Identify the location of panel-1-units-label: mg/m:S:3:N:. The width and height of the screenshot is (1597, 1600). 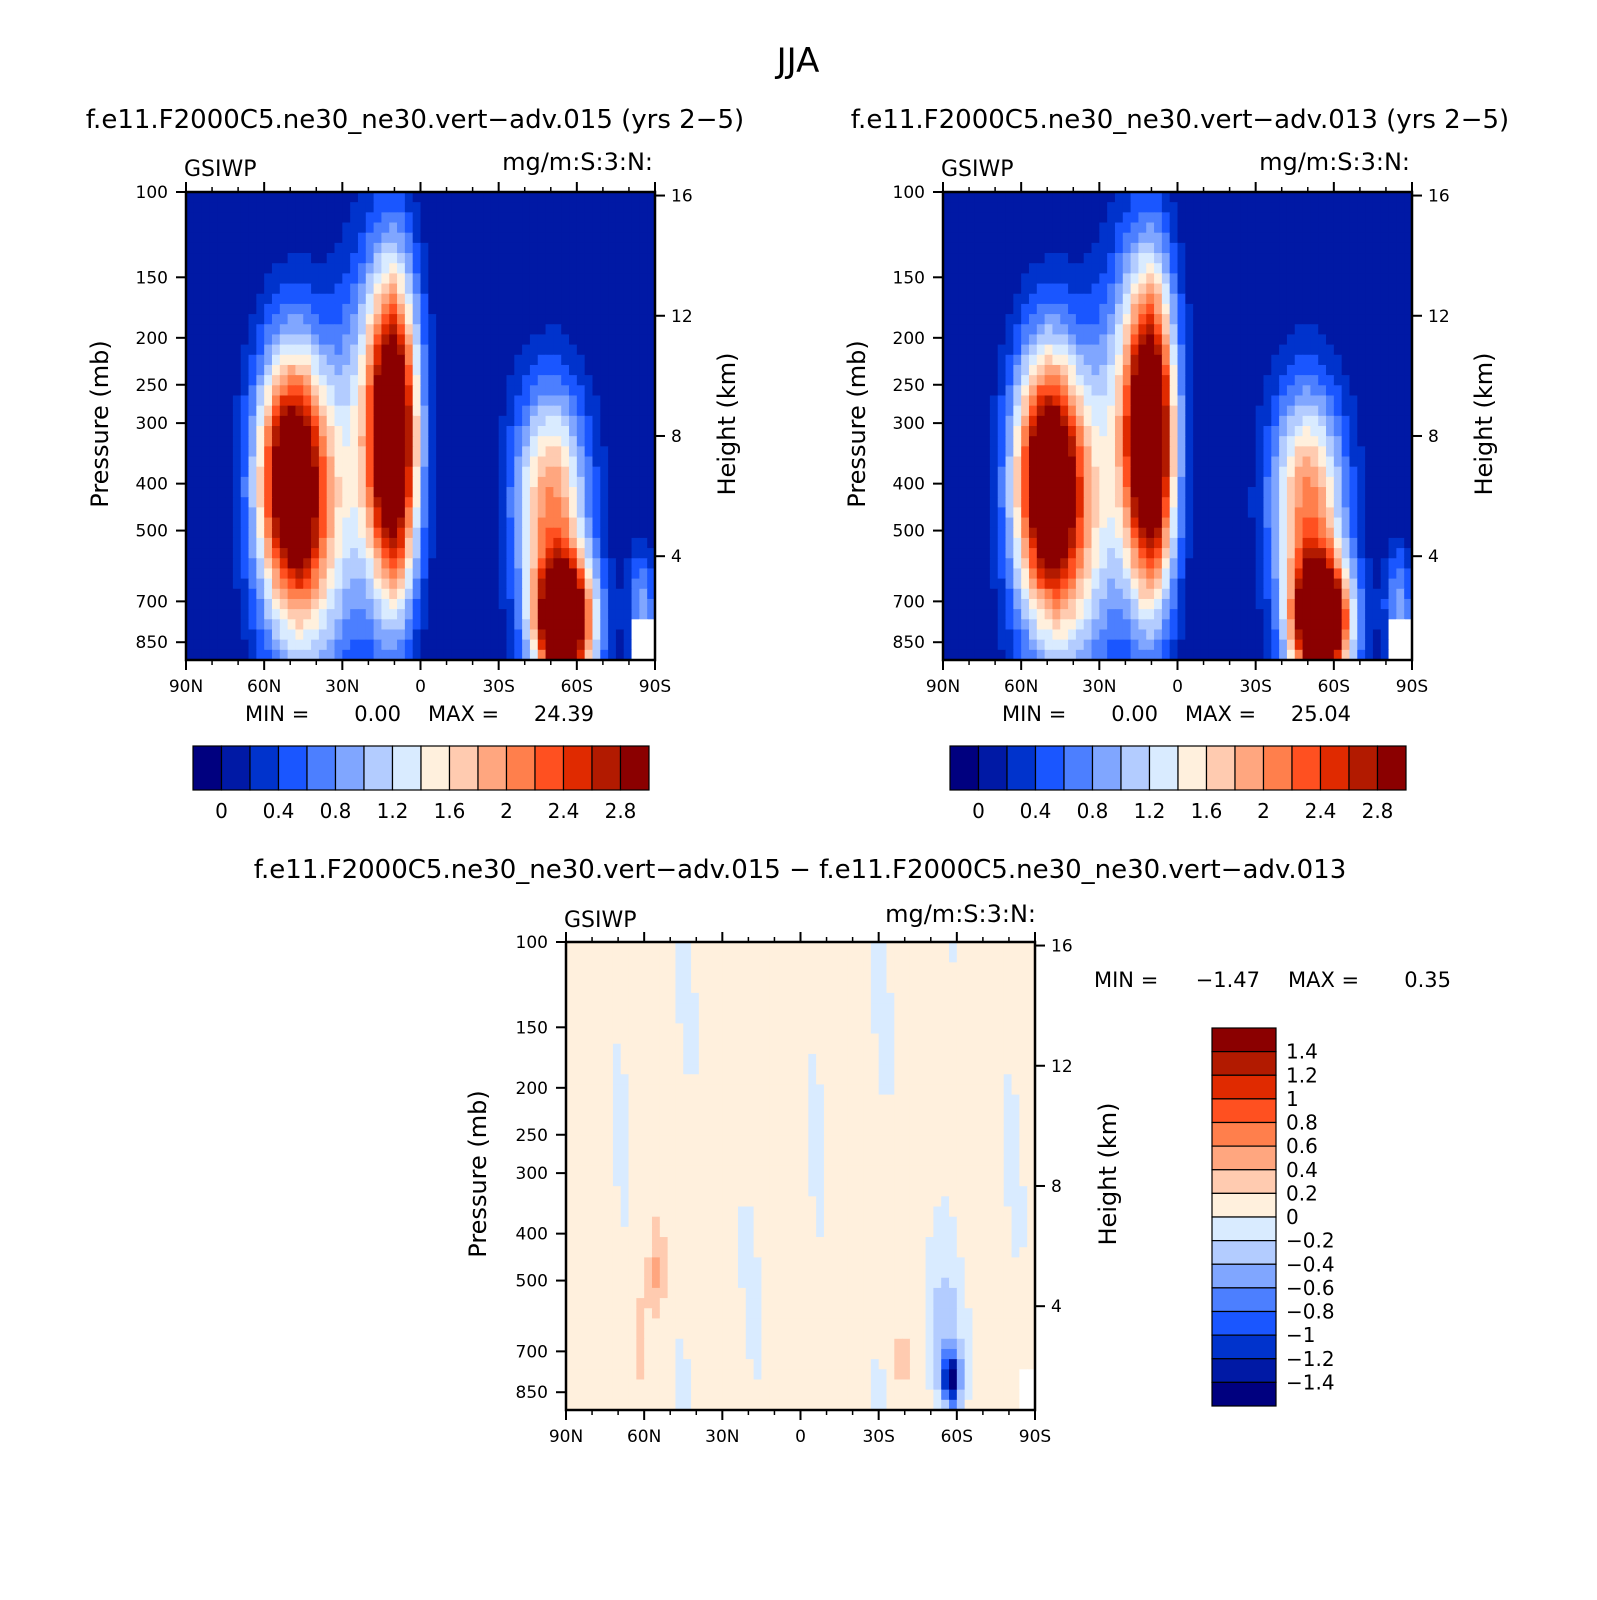
(577, 162).